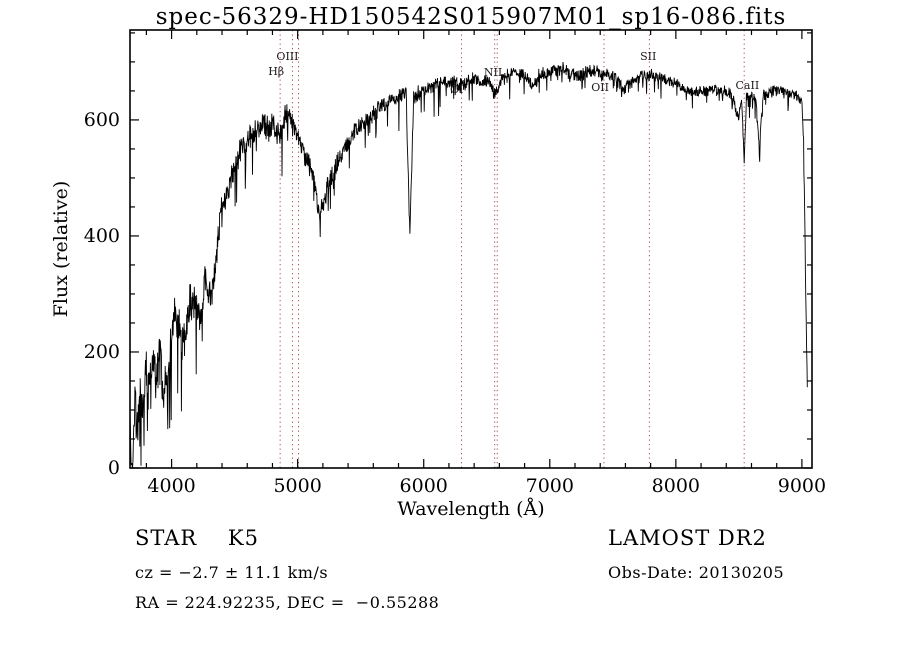  What do you see at coordinates (232, 572) in the screenshot?
I see `cz-value: cz = −2.7 ± 11.1 km/s` at bounding box center [232, 572].